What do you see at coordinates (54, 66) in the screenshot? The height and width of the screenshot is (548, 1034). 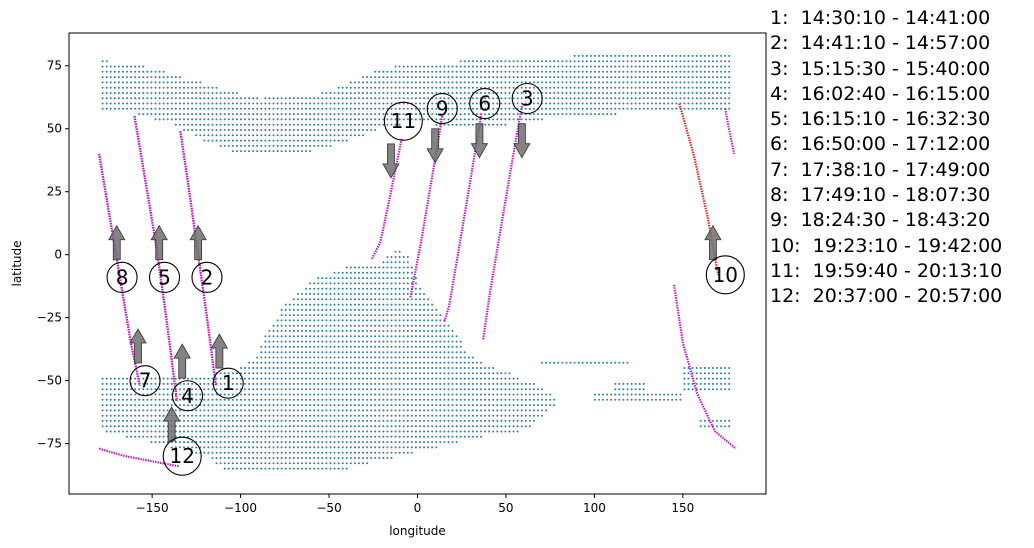 I see `y-tick-label: 75` at bounding box center [54, 66].